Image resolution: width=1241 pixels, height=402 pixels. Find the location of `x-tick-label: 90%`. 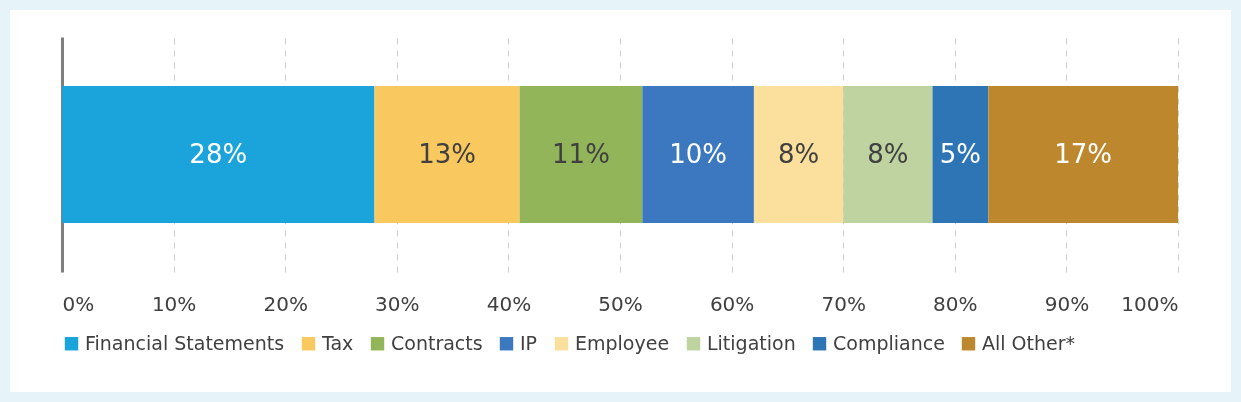

x-tick-label: 90% is located at coordinates (1067, 303).